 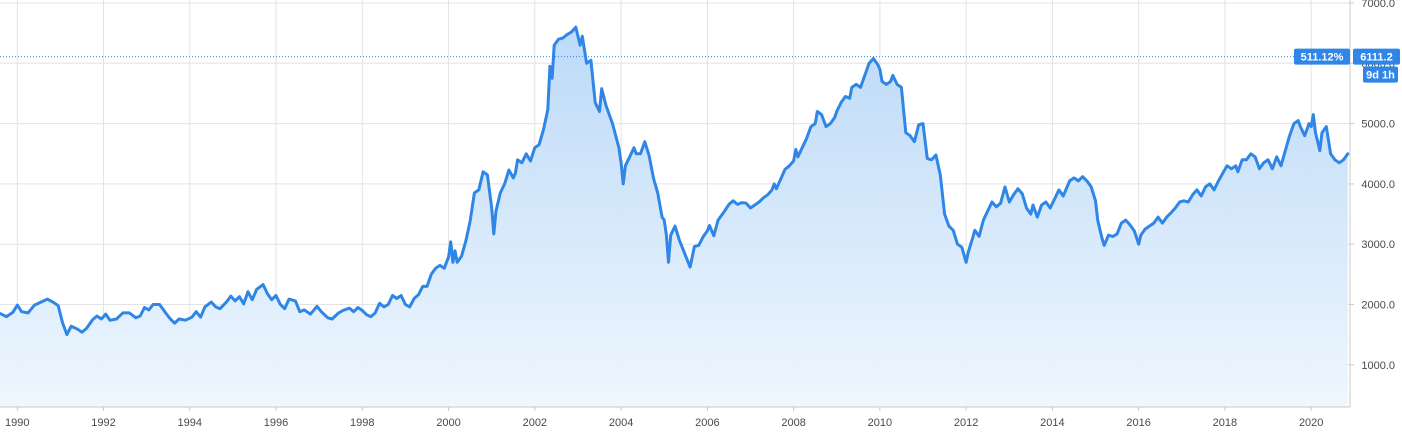 What do you see at coordinates (1378, 185) in the screenshot?
I see `y-tick-label: 4000.0` at bounding box center [1378, 185].